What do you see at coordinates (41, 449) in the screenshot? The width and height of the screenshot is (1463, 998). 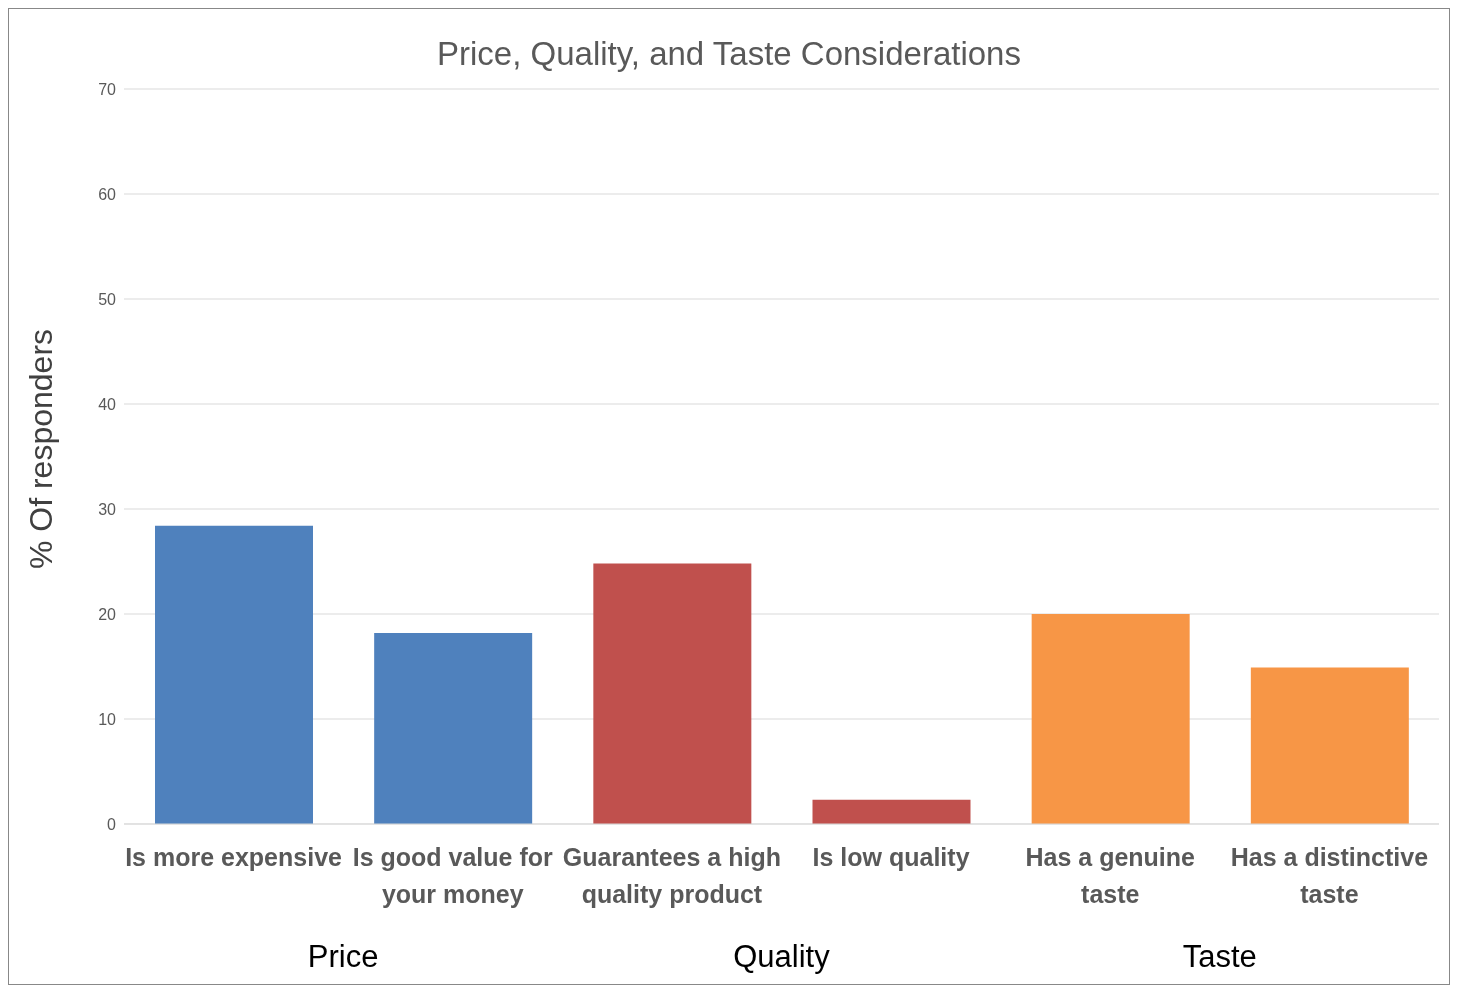 I see `y-axis-title: % Of responders` at bounding box center [41, 449].